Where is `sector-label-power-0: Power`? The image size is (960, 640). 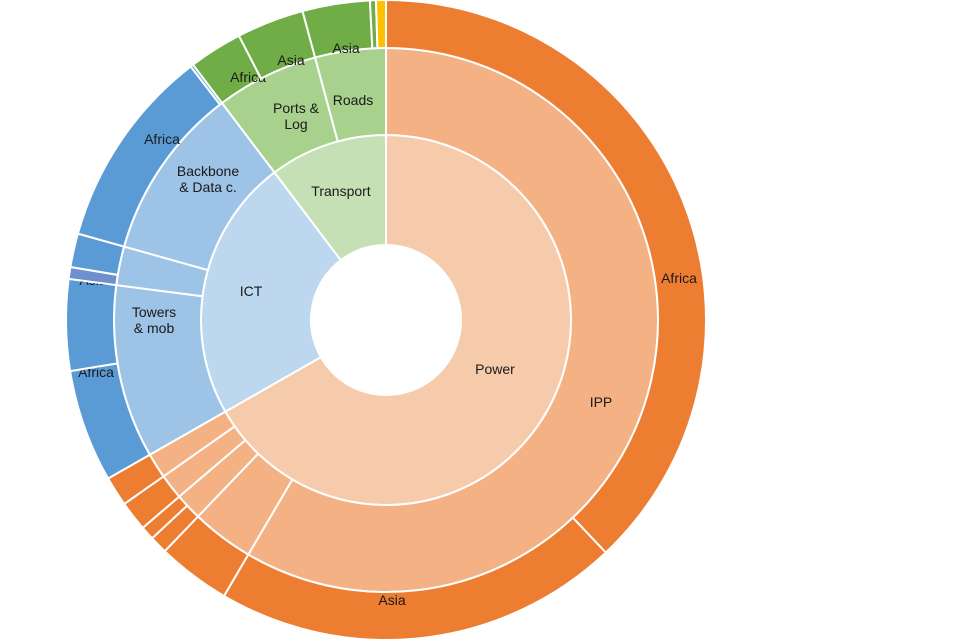
sector-label-power-0: Power is located at coordinates (495, 369).